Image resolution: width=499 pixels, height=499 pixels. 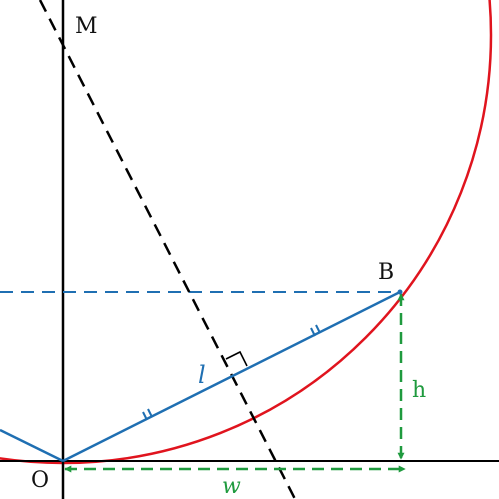 I want to click on tick-mark-lower, so click(x=147, y=414).